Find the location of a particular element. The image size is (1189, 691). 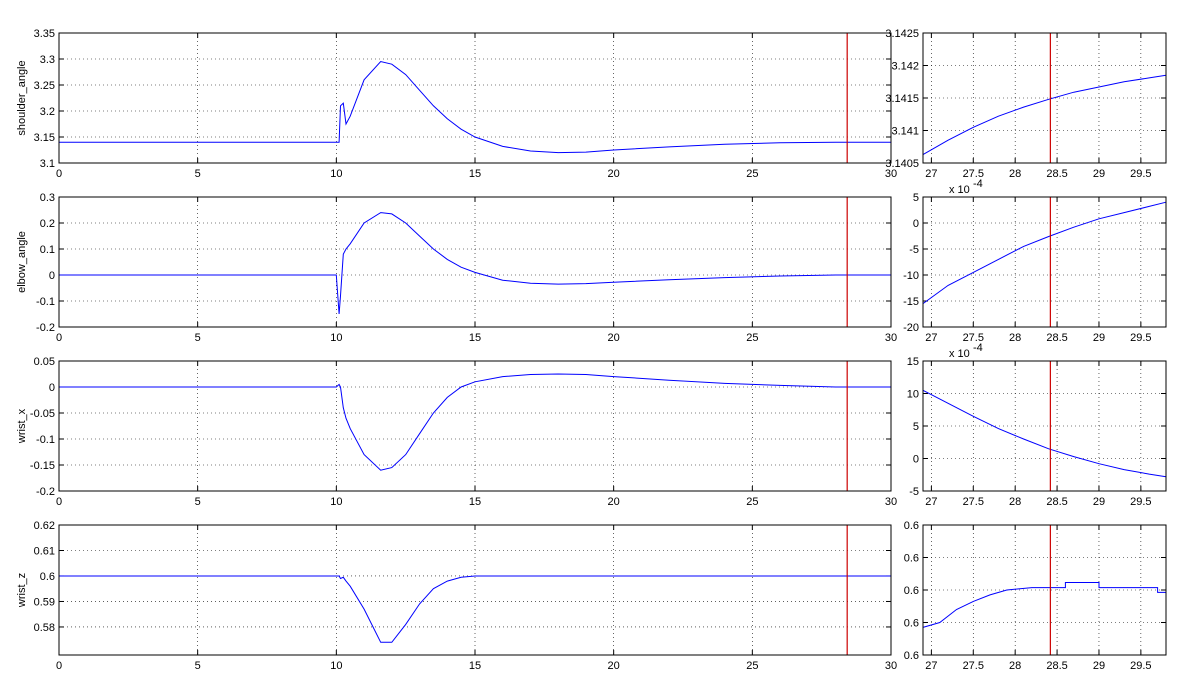

y-tick-label: 0.1 is located at coordinates (47, 250).